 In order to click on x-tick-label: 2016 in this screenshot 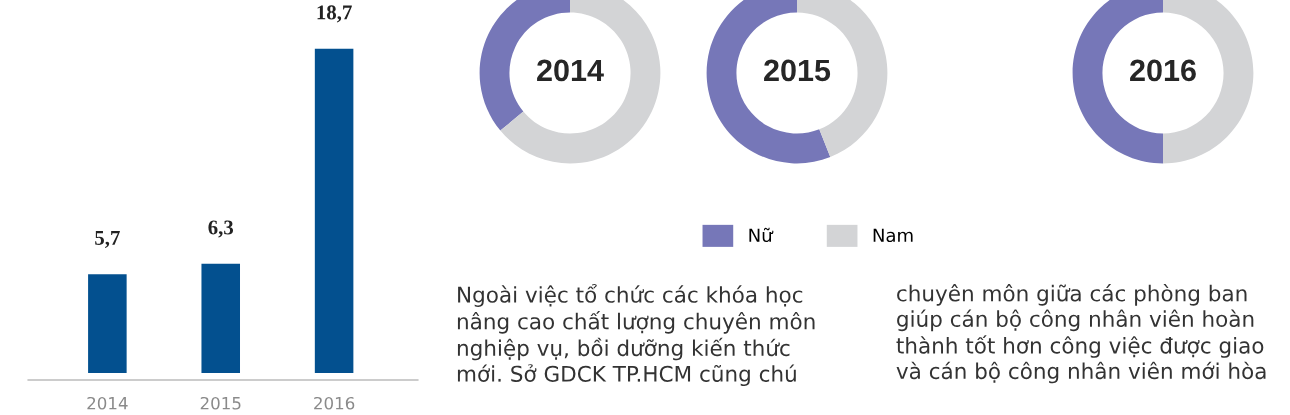, I will do `click(334, 403)`.